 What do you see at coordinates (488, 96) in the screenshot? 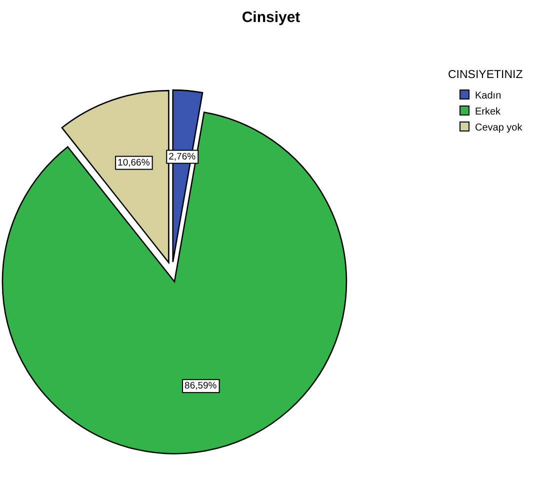
I see `legend-label: Kadın` at bounding box center [488, 96].